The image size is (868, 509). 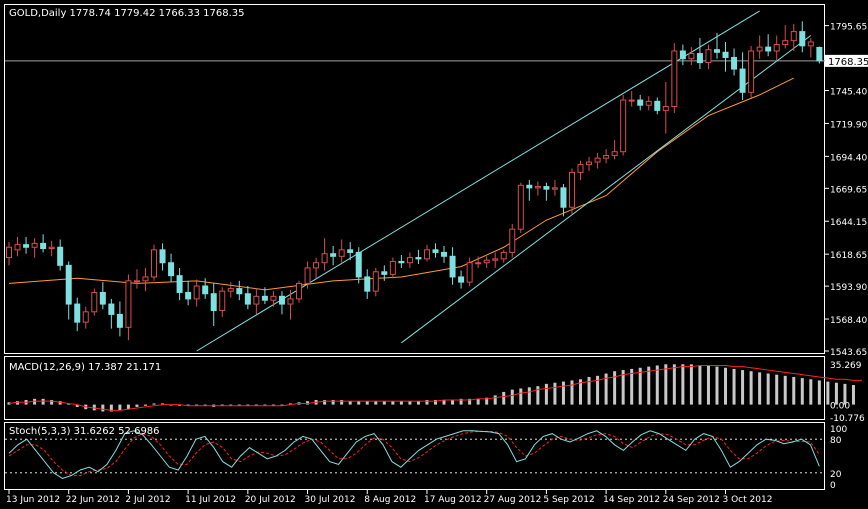 I want to click on price-tick-label: 1795.65, so click(x=848, y=28).